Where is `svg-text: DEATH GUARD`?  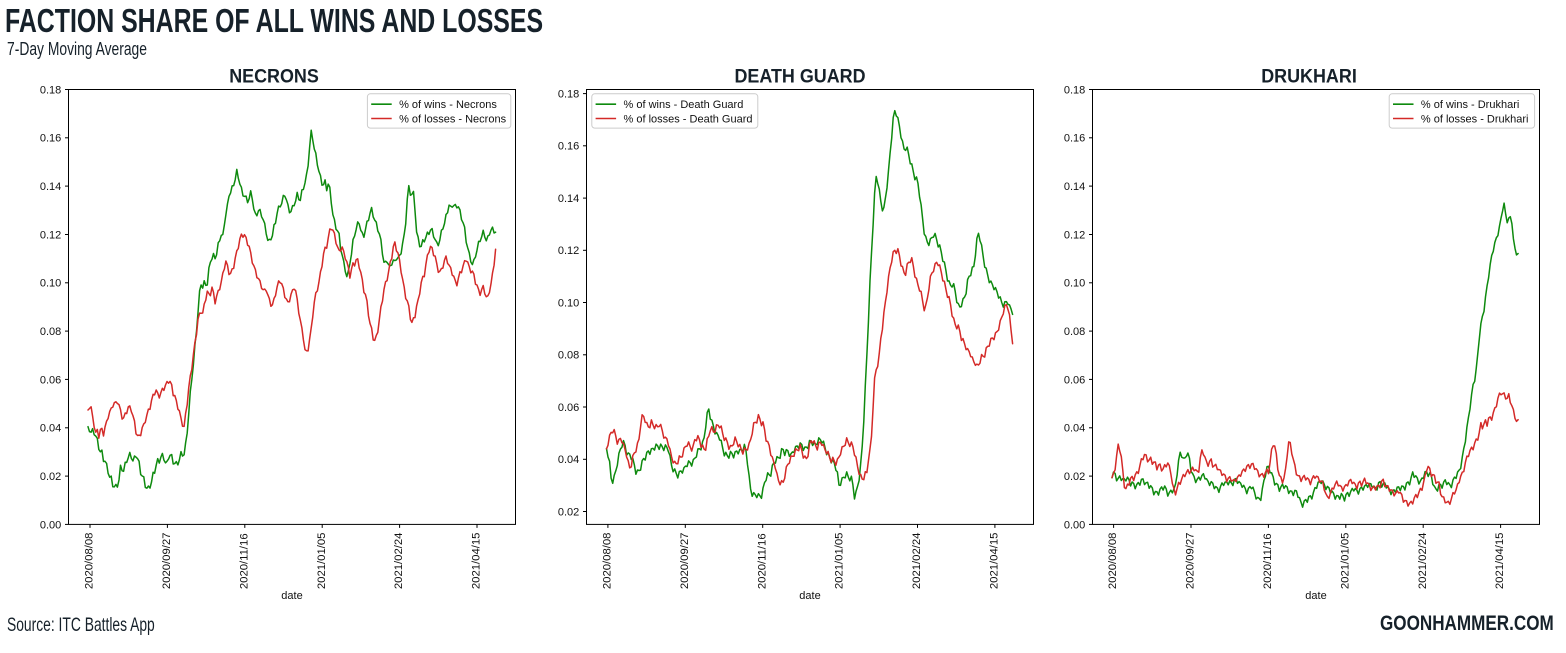 svg-text: DEATH GUARD is located at coordinates (799, 76).